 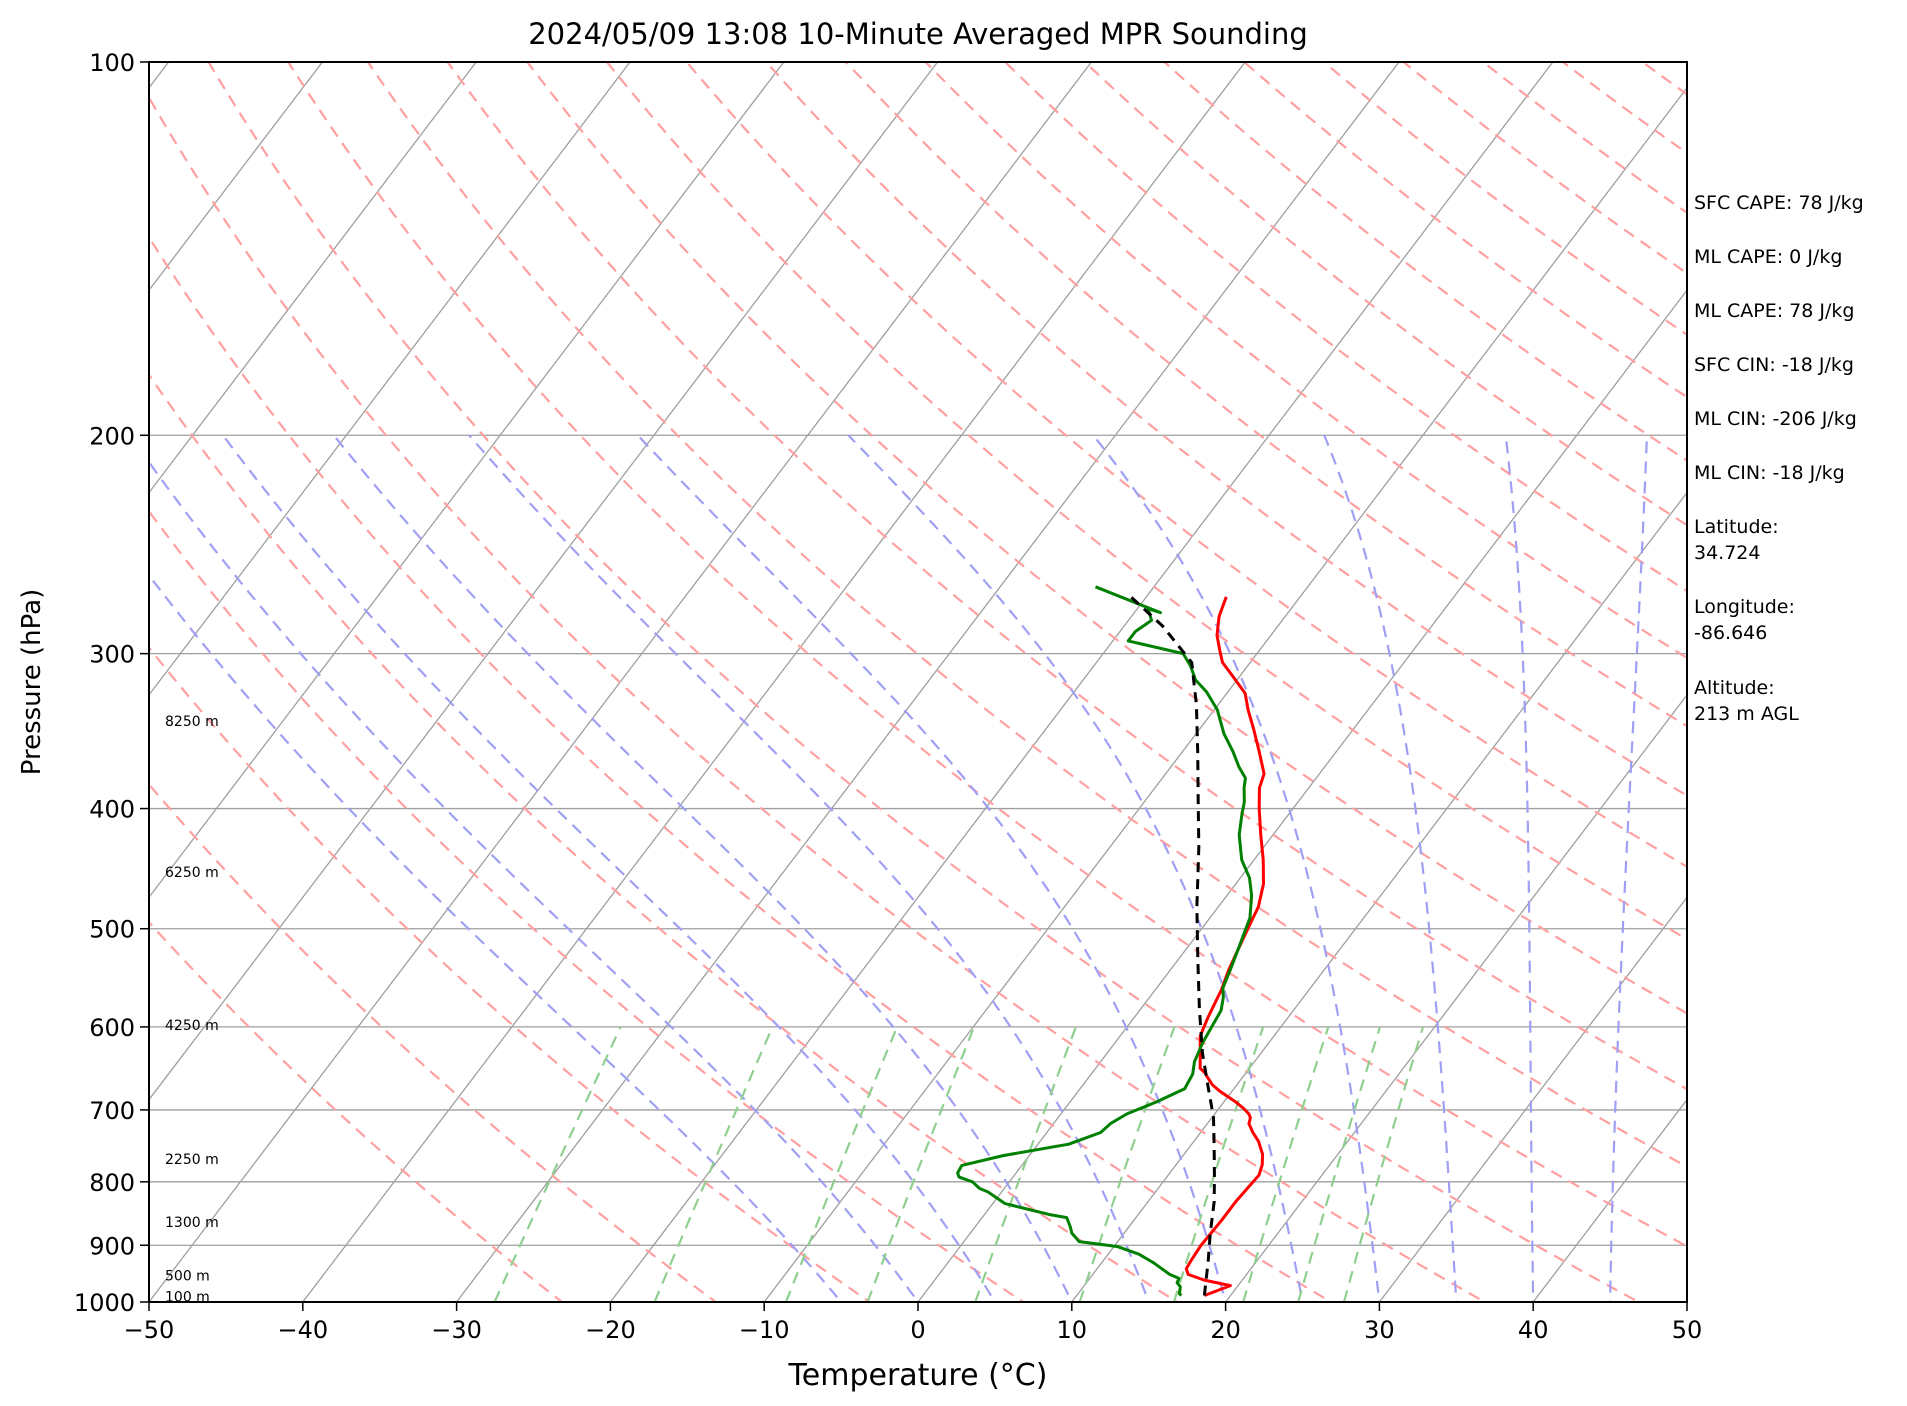 What do you see at coordinates (104, 1303) in the screenshot?
I see `y-tick-label: 1000` at bounding box center [104, 1303].